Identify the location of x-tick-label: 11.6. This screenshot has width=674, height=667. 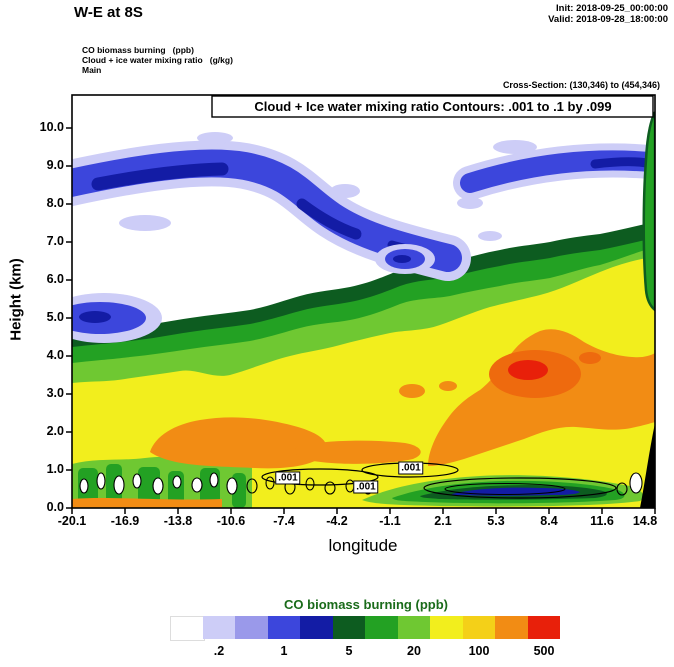
(602, 521).